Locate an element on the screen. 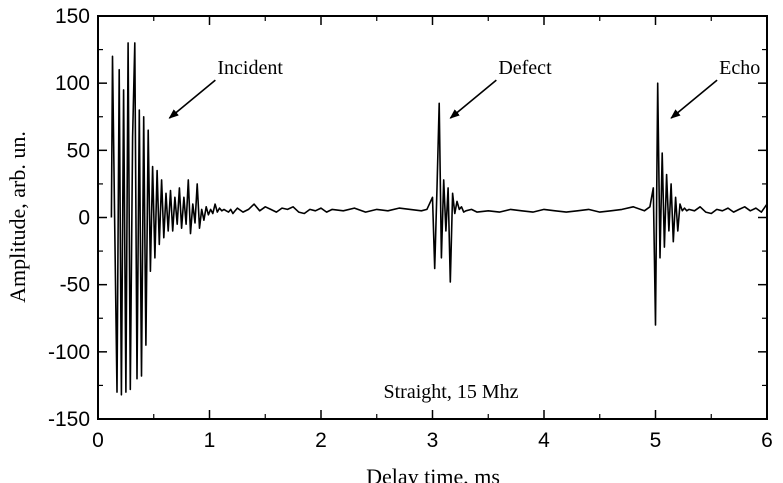 This screenshot has width=783, height=483. x-tick-label: 0 is located at coordinates (98, 440).